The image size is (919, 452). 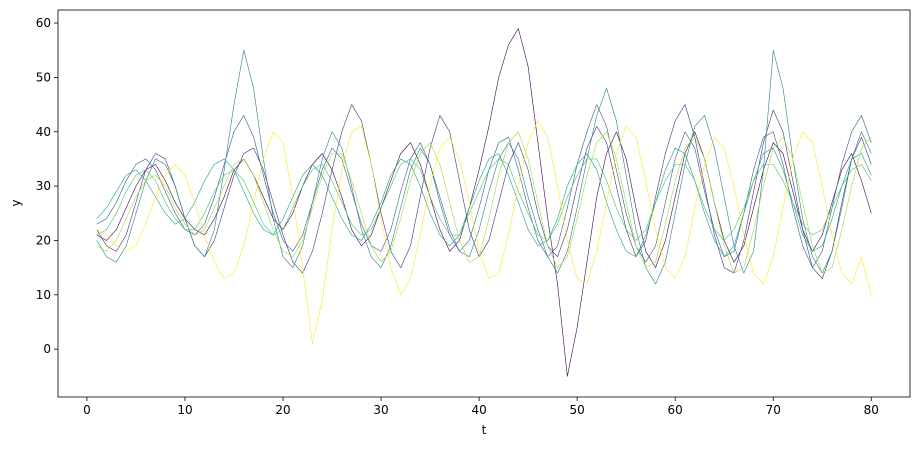 What do you see at coordinates (43, 23) in the screenshot?
I see `y-tick-label: 60` at bounding box center [43, 23].